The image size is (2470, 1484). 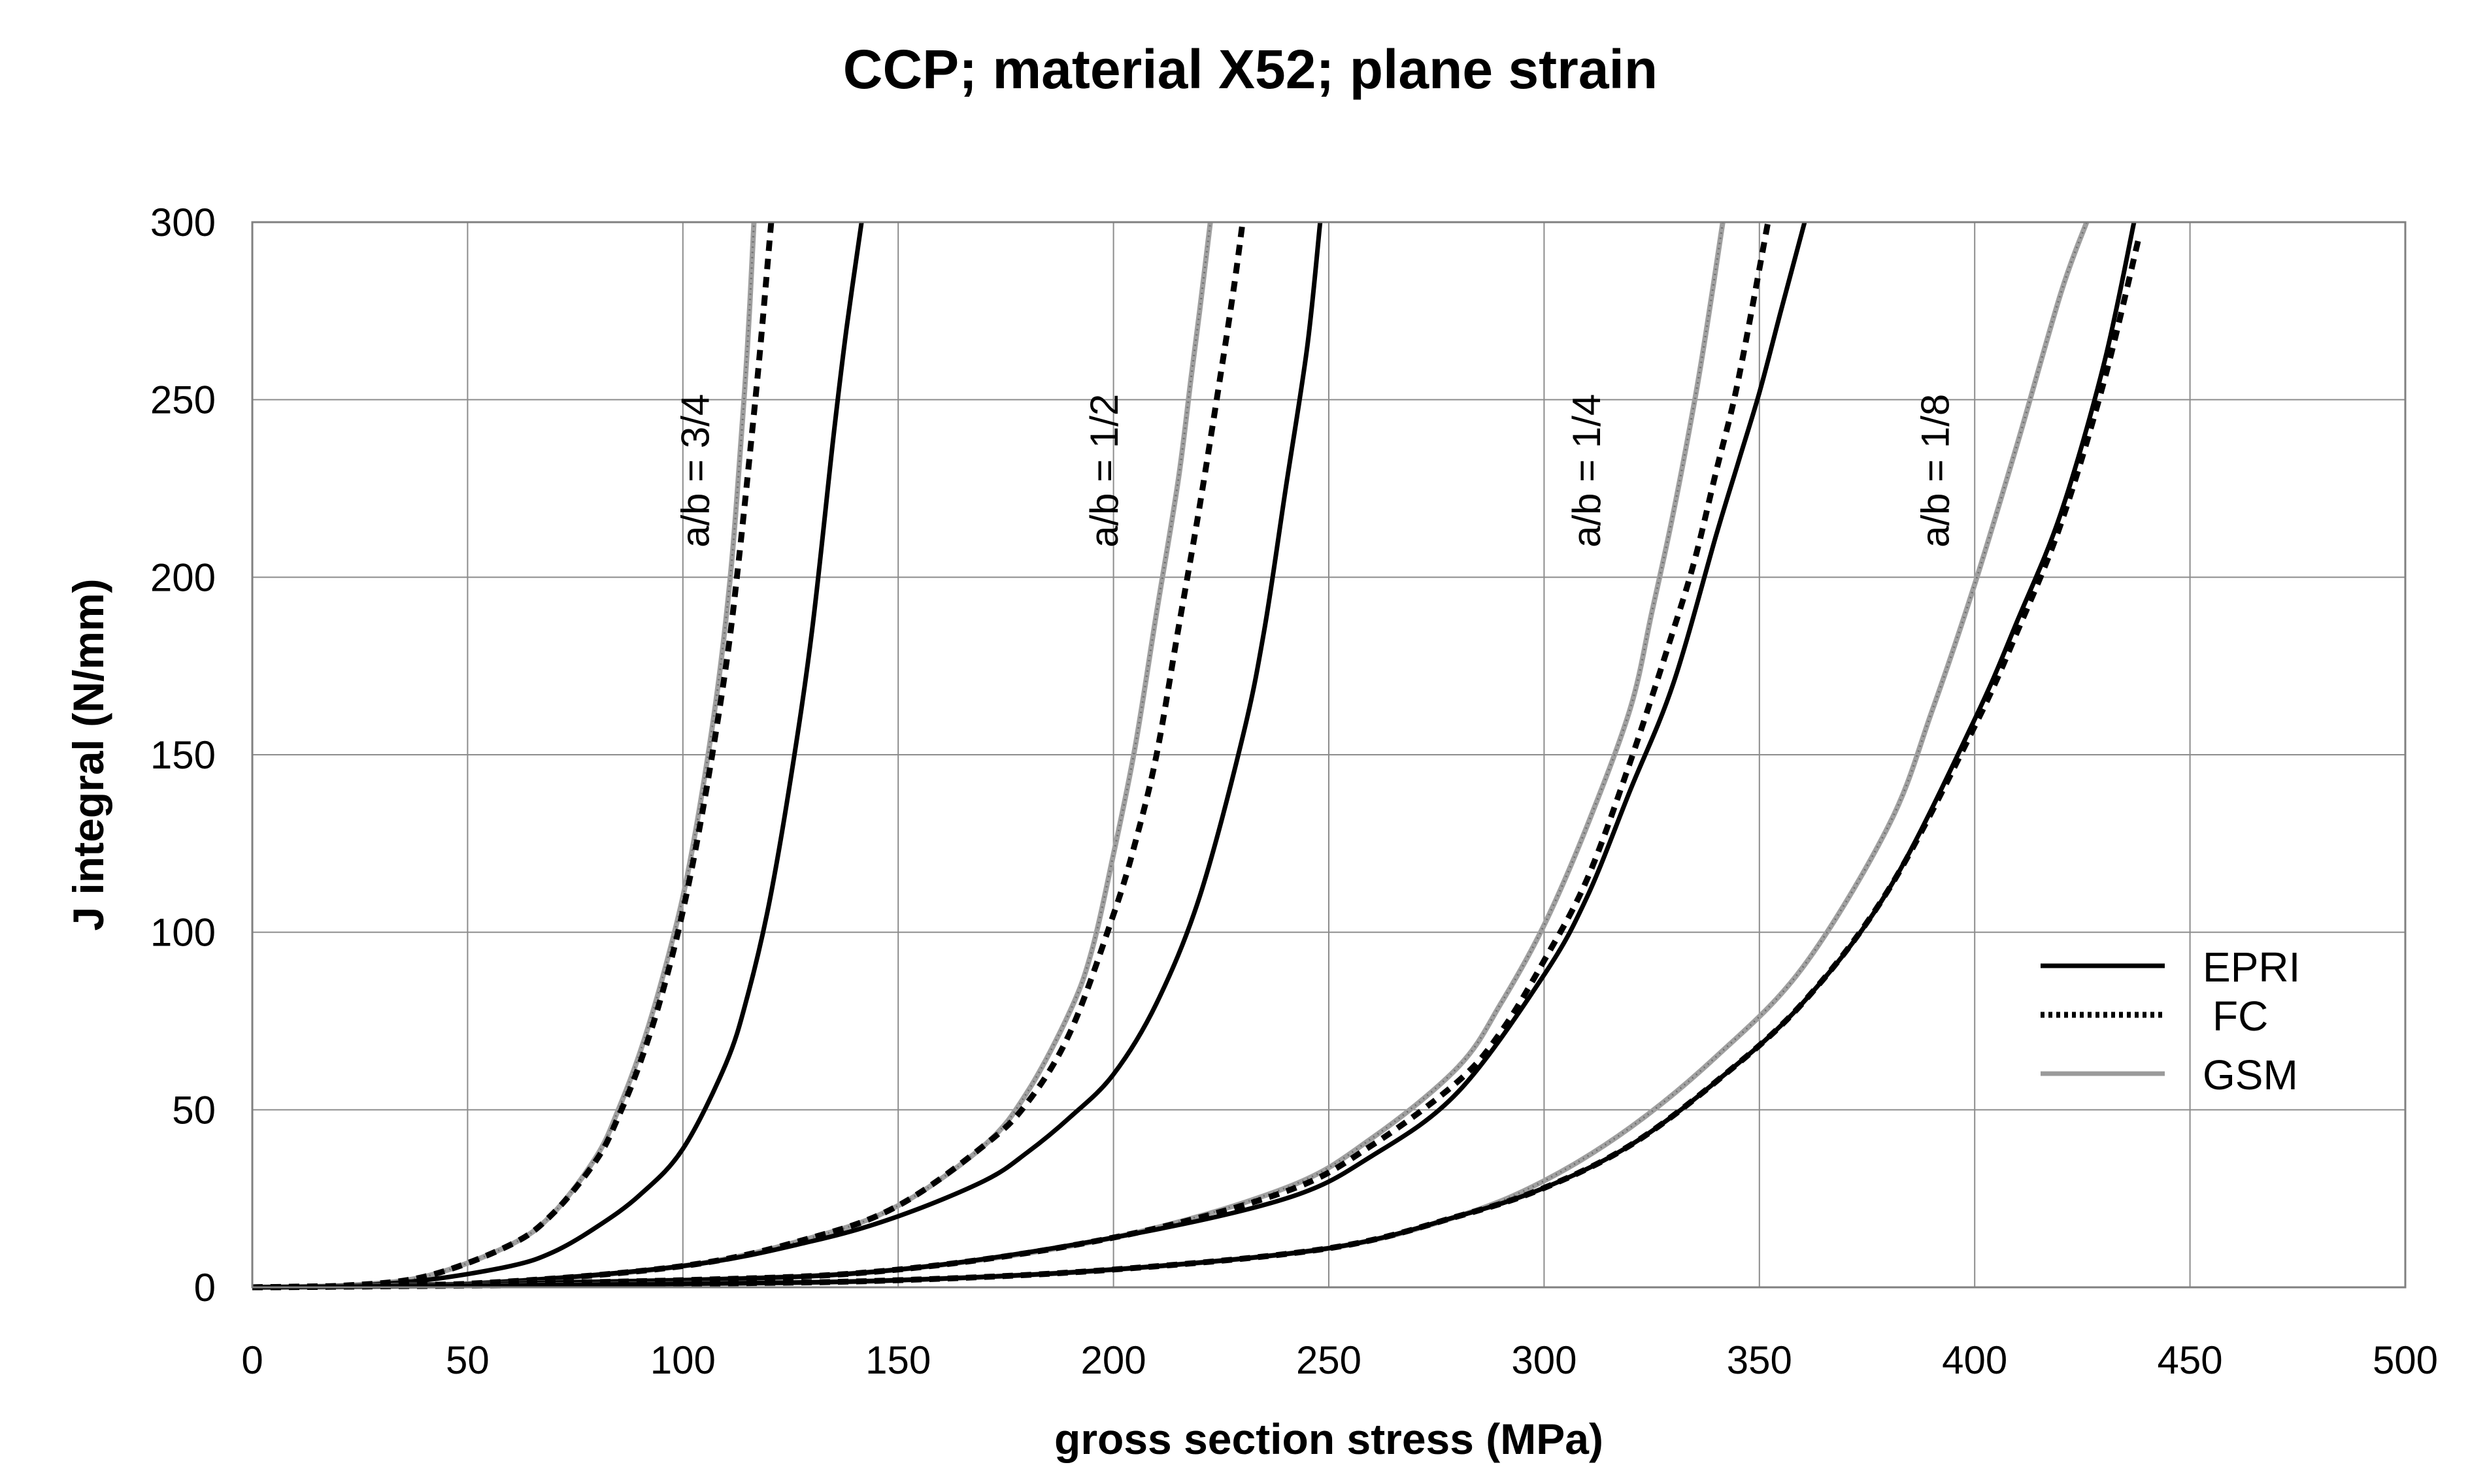 I want to click on y-axis-label: J integral (N/mm), so click(x=88, y=754).